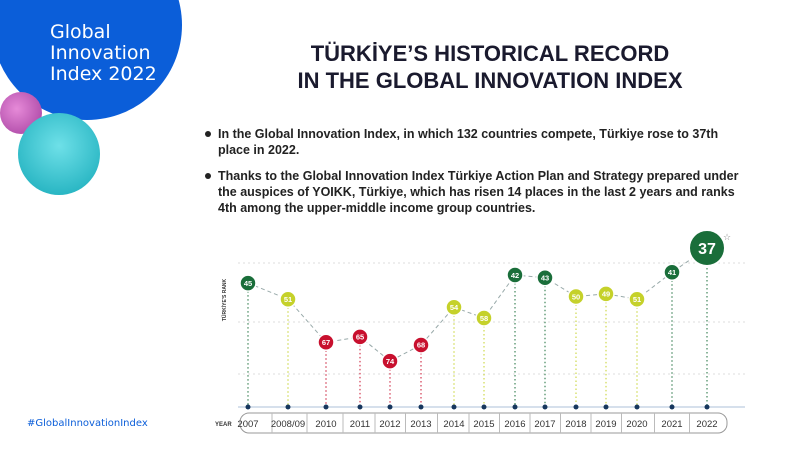 Image resolution: width=800 pixels, height=450 pixels. I want to click on data-label: 65, so click(360, 337).